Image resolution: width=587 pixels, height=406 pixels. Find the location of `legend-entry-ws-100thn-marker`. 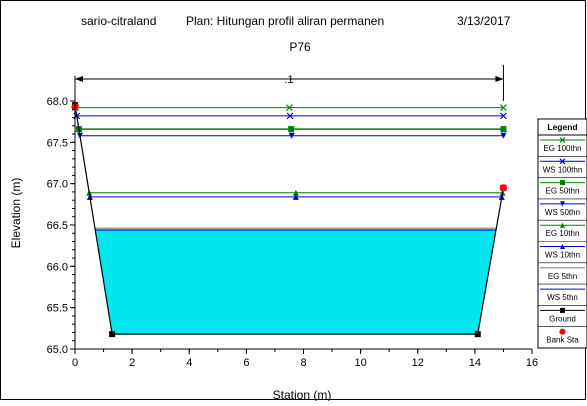

legend-entry-ws-100thn-marker is located at coordinates (562, 161).